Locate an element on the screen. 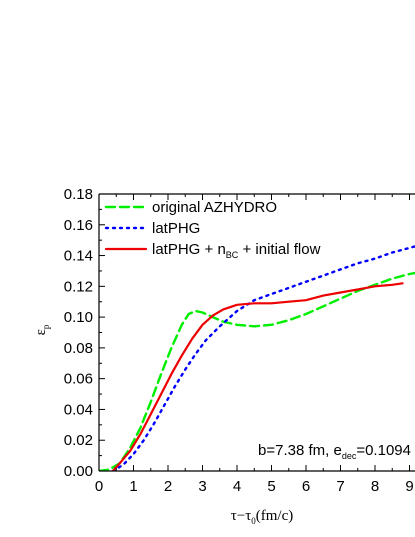 The height and width of the screenshot is (537, 415). x-axis-title: τ−τ0(fm/c) is located at coordinates (262, 517).